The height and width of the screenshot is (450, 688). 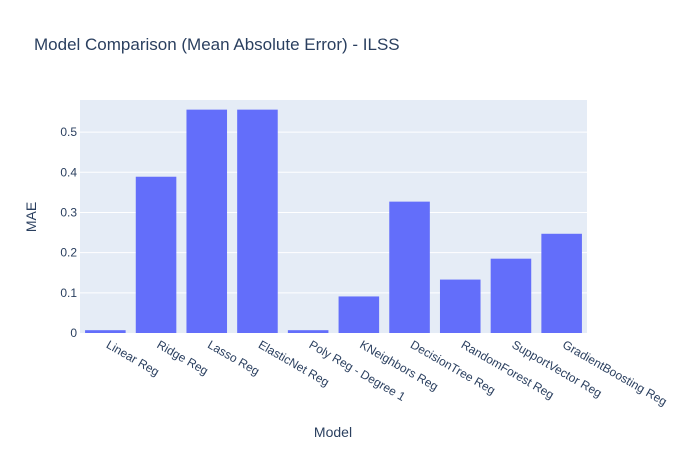 I want to click on y-tick-labels: 0 0.1 0.2 0.3 0.4 0.5, so click(x=68, y=232).